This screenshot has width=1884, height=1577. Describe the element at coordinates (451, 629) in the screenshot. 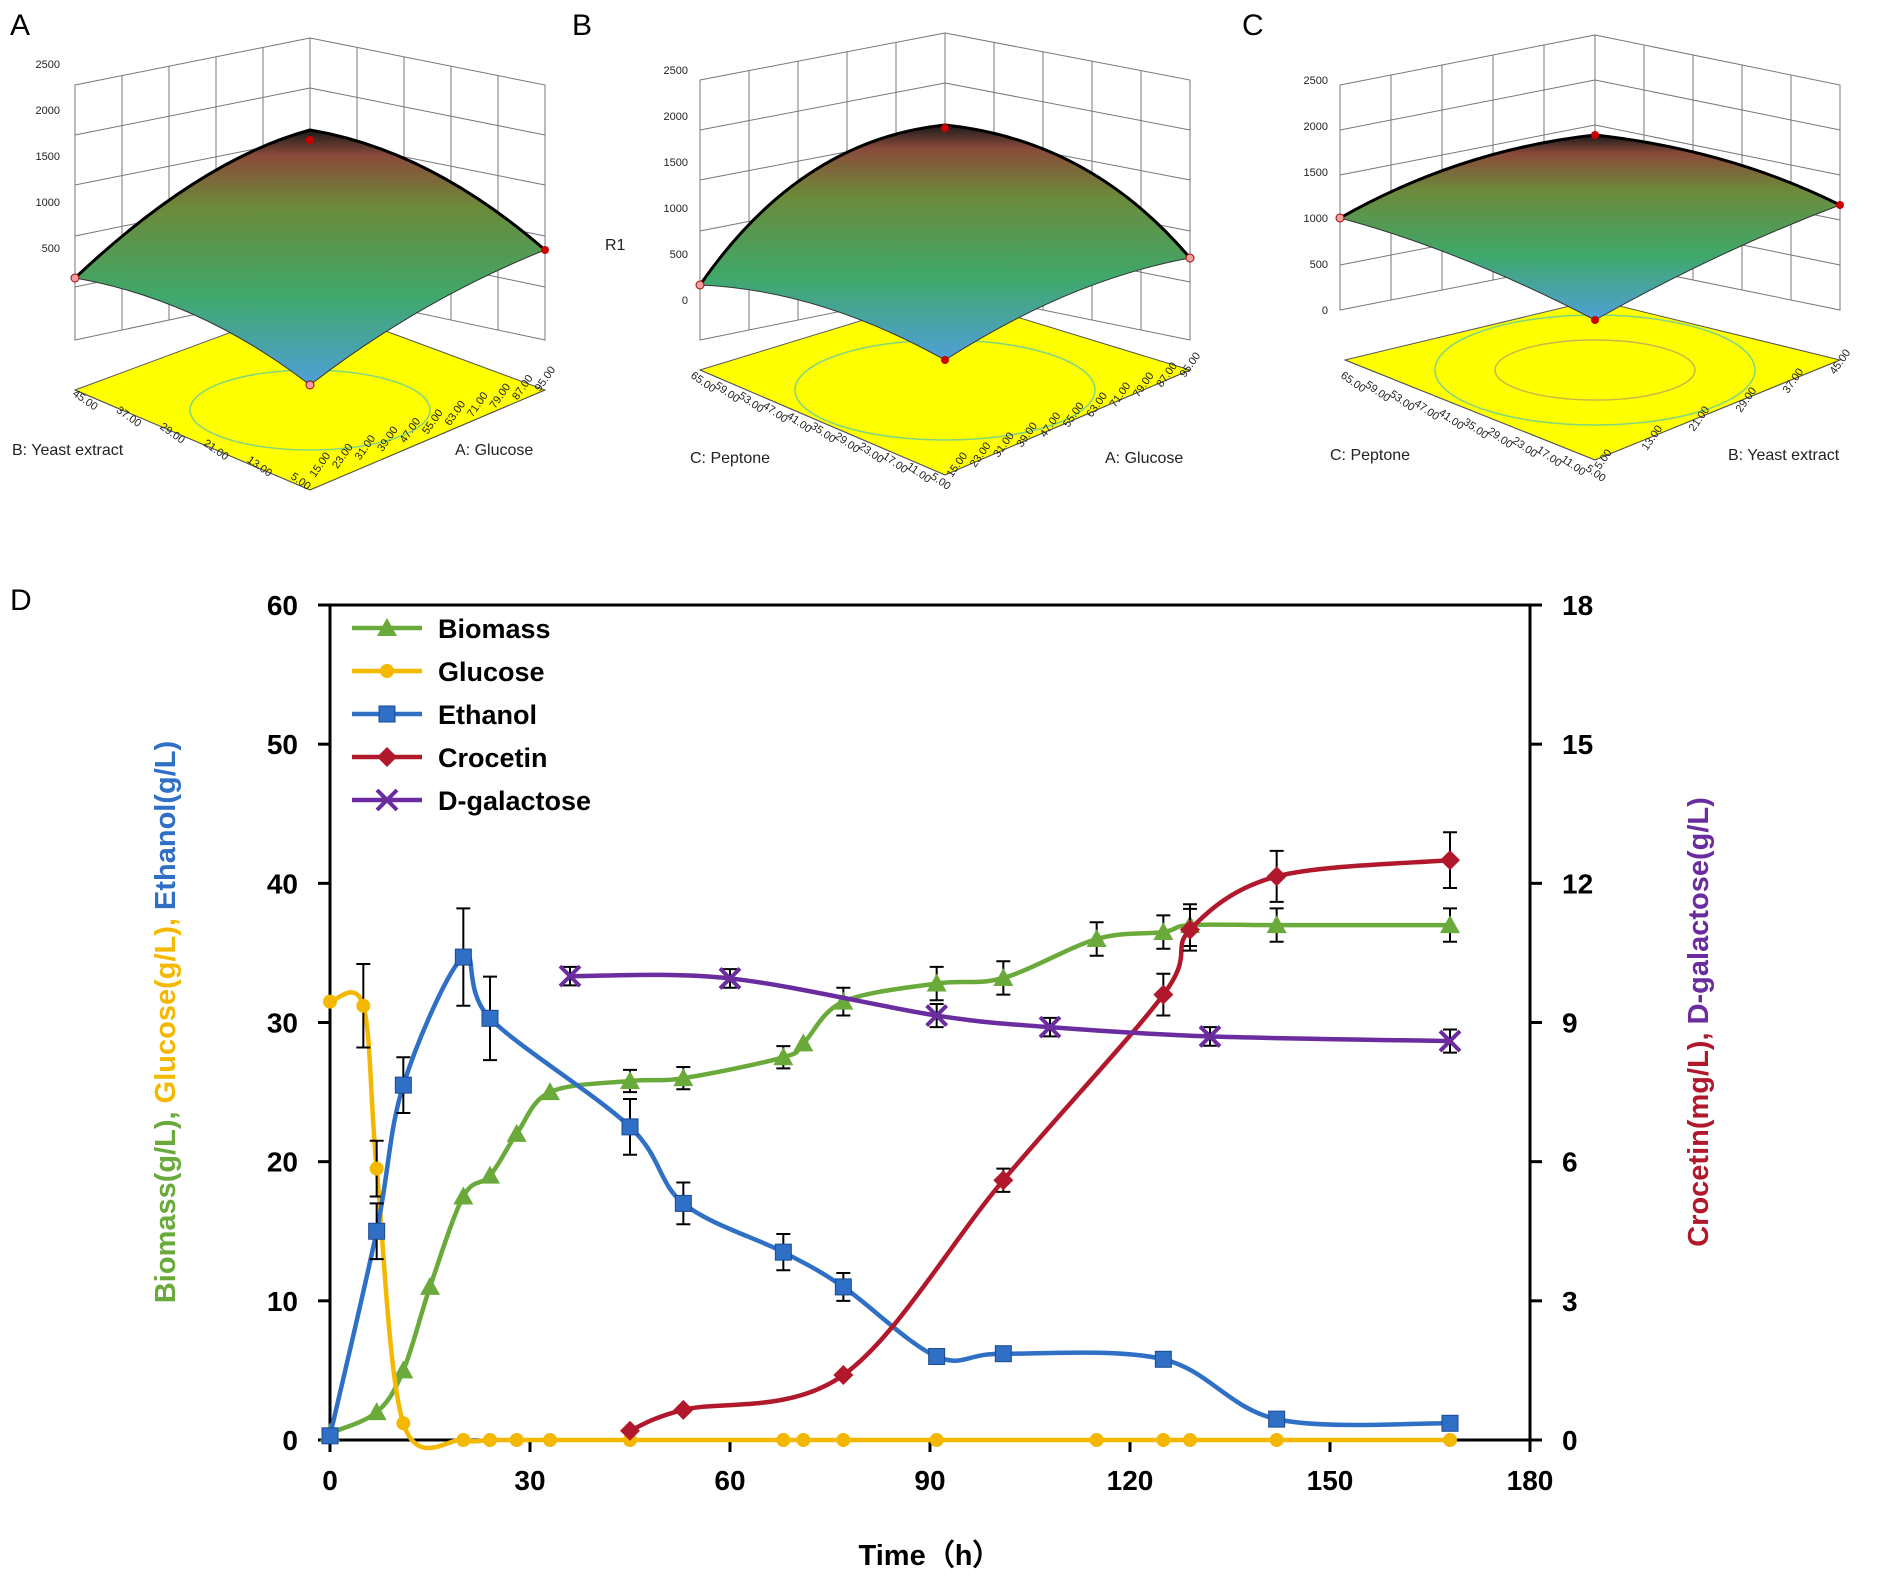

I see `legend-item-biomass: Biomass` at that location.